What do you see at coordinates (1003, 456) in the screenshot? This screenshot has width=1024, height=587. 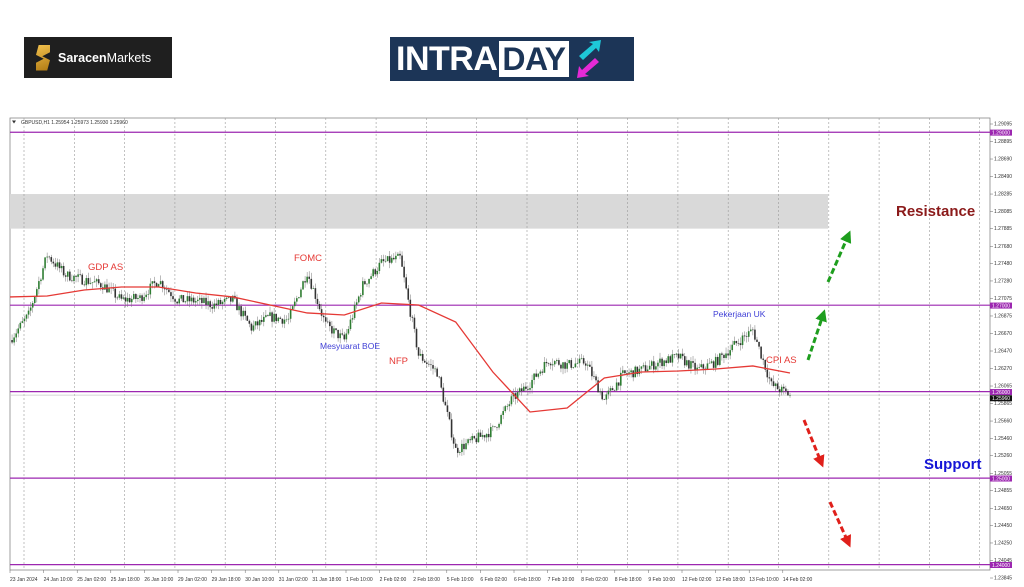 I see `y-tick-label: 1.25260` at bounding box center [1003, 456].